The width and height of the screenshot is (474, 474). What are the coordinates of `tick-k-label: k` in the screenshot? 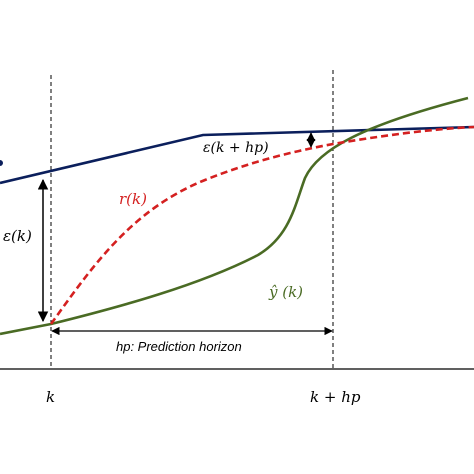 It's located at (50, 397).